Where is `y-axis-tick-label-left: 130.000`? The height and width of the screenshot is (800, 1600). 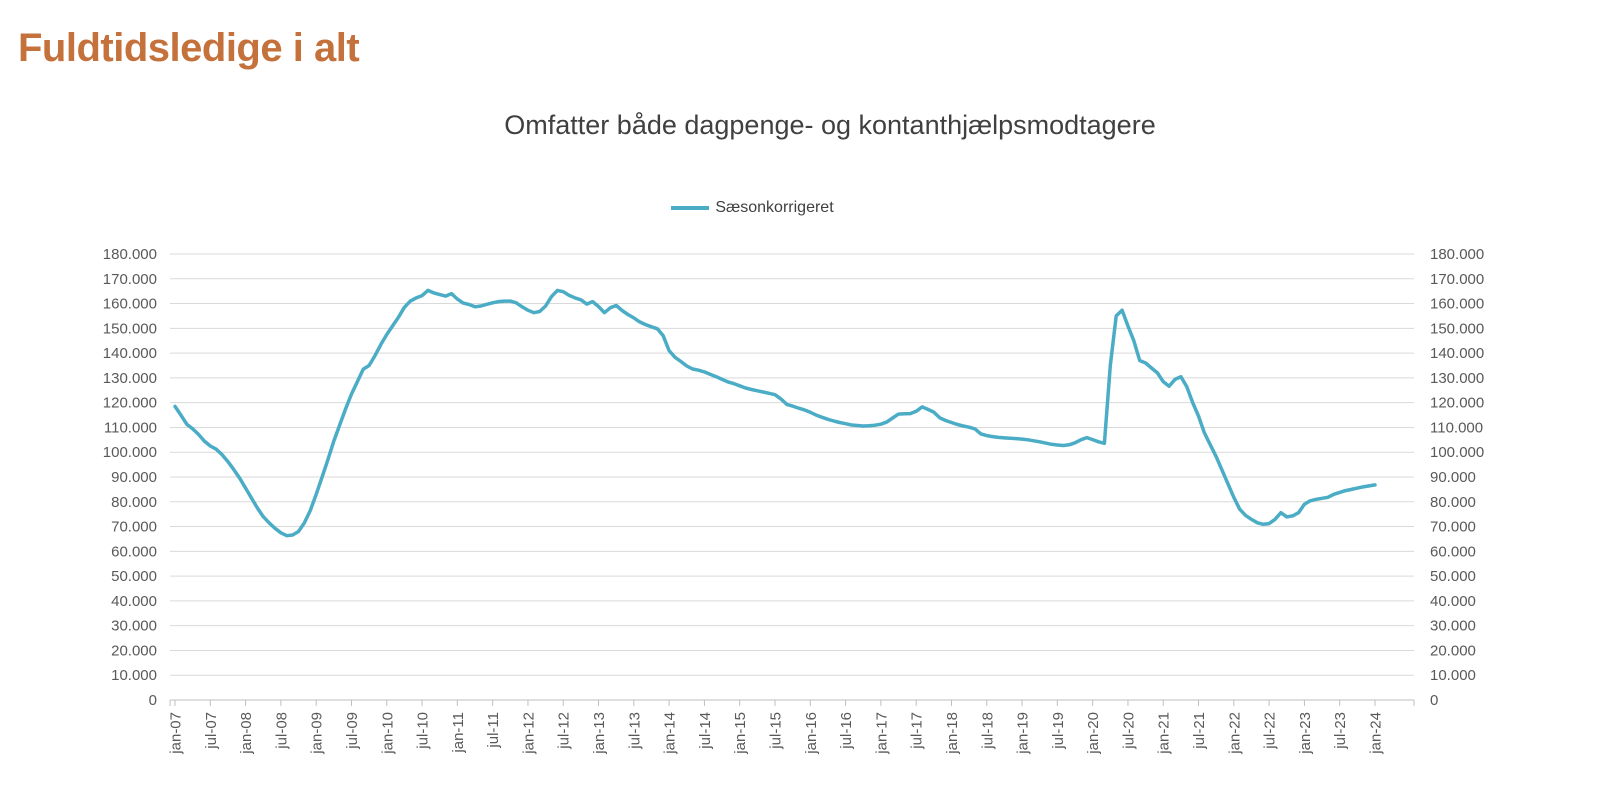
y-axis-tick-label-left: 130.000 is located at coordinates (130, 378).